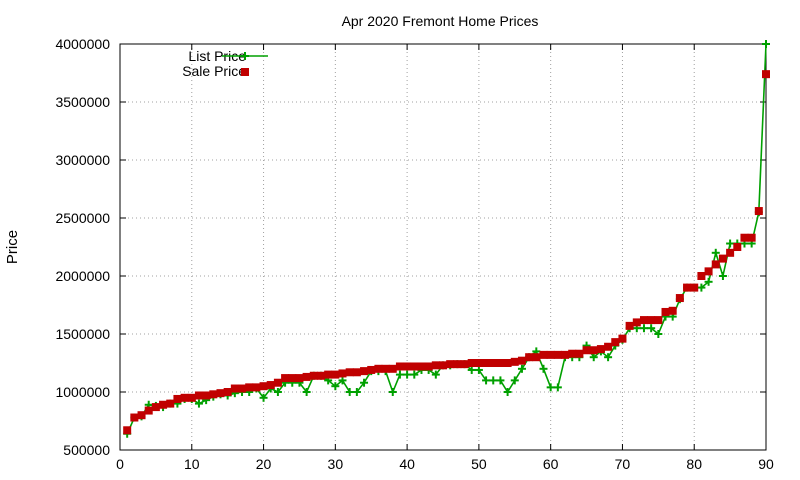 The height and width of the screenshot is (480, 800). I want to click on x-tick-label: 20, so click(264, 464).